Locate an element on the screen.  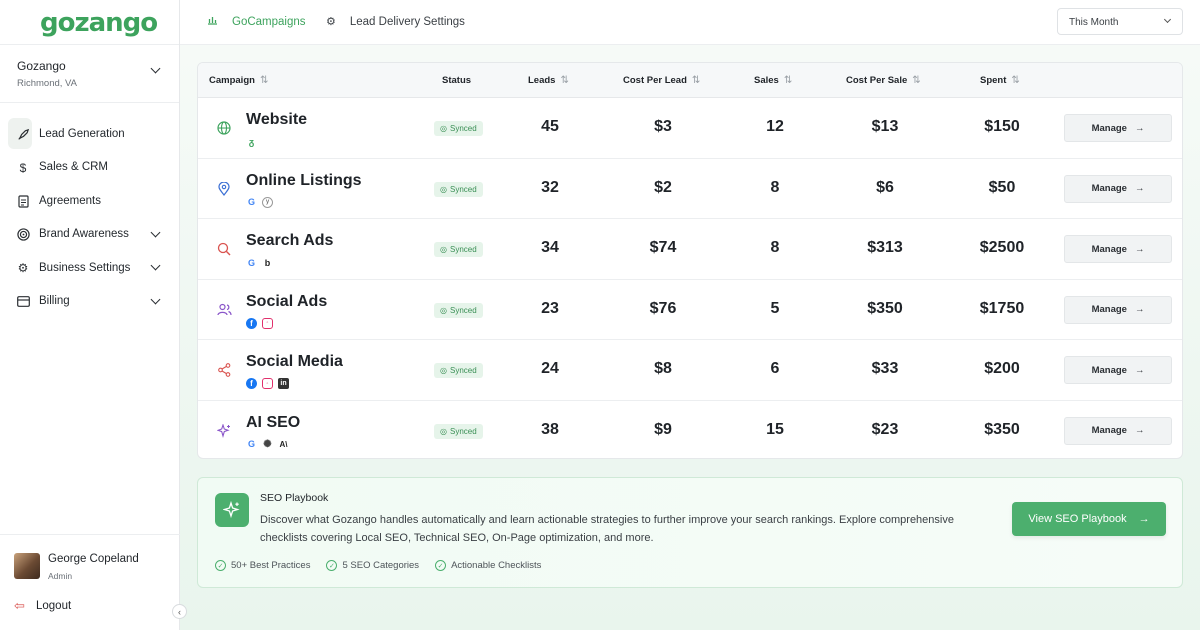
leads-value: 24 is located at coordinates (550, 368).